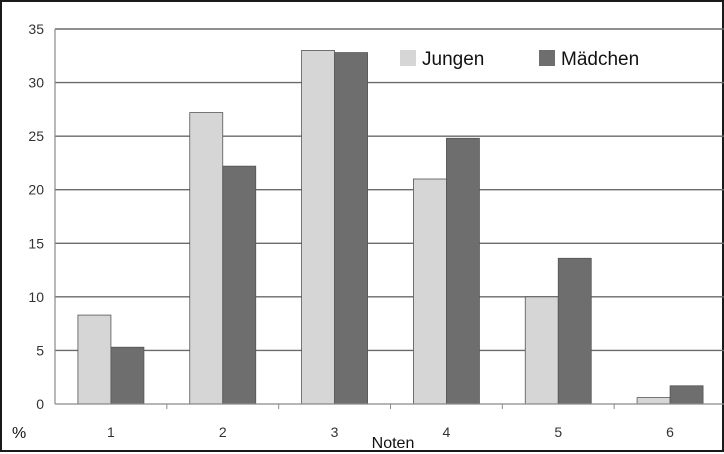  Describe the element at coordinates (36, 297) in the screenshot. I see `y-tick-label: 10` at that location.